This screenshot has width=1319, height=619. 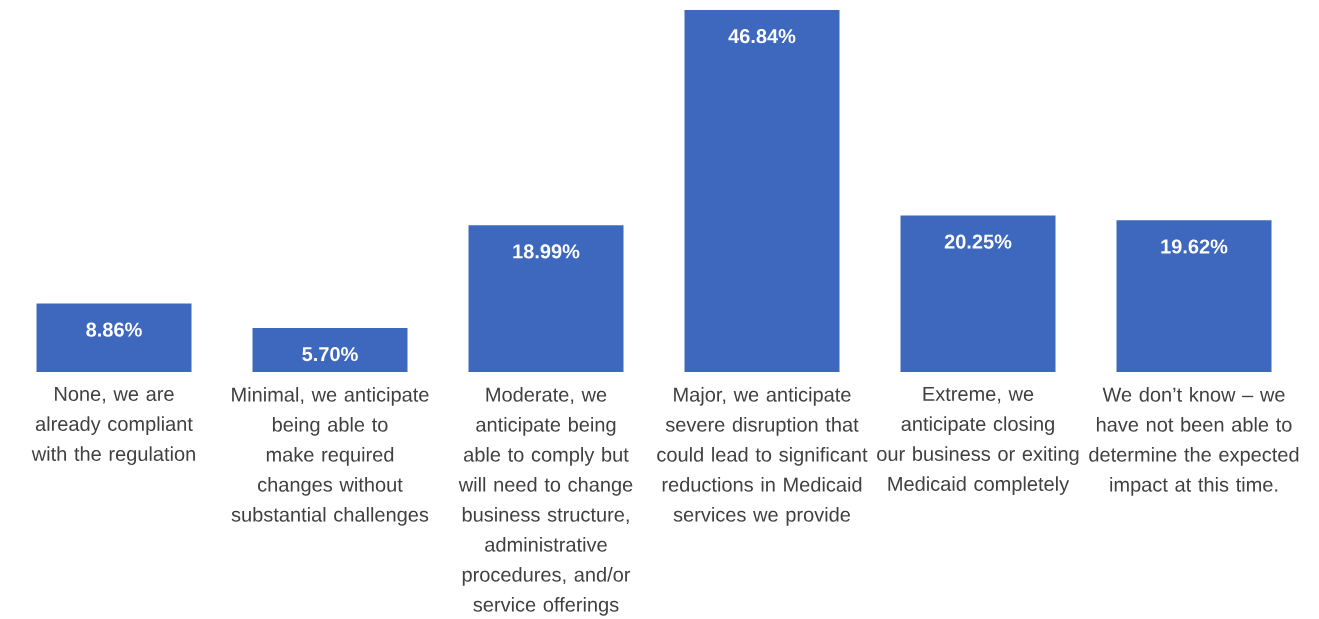 I want to click on x-tick-label: Moderate, we anticipate being able to comply but will need to change business structure, administrative procedures, and/or service offerings, so click(x=545, y=501).